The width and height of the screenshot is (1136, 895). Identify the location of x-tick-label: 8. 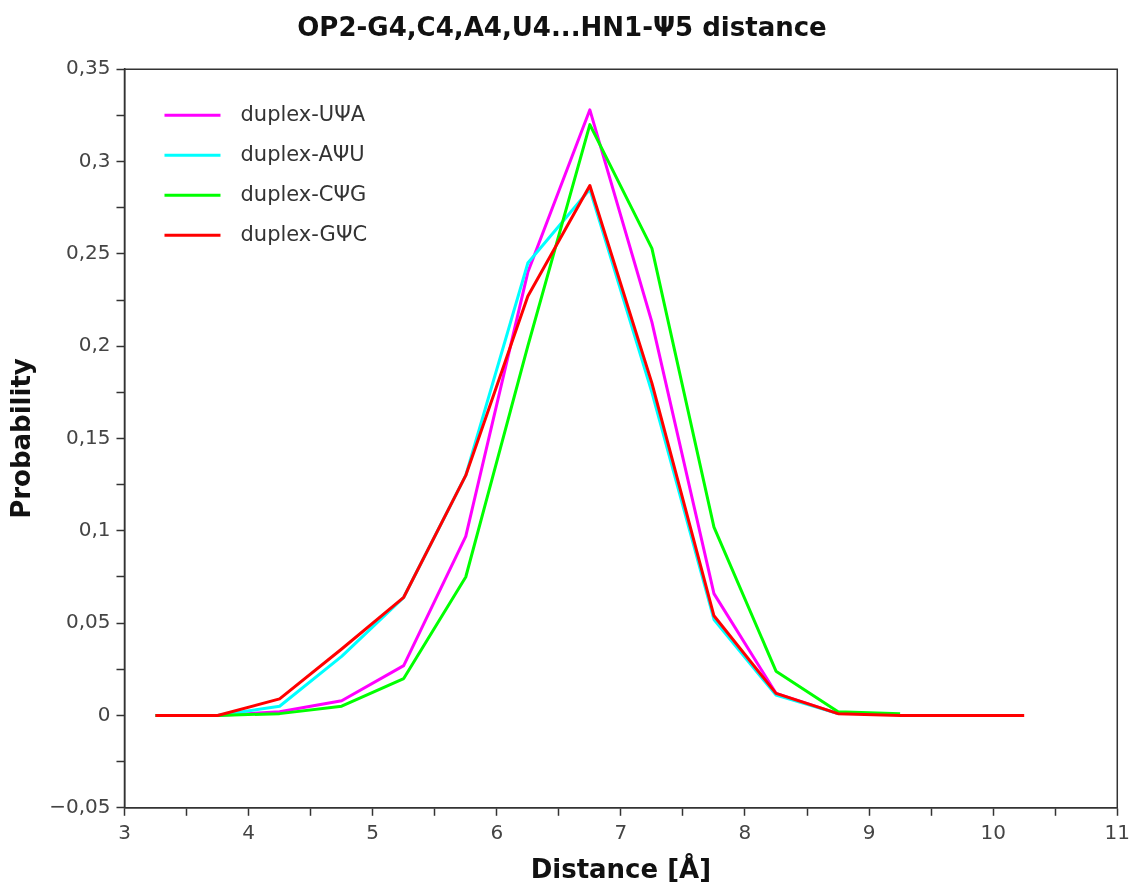
(745, 832).